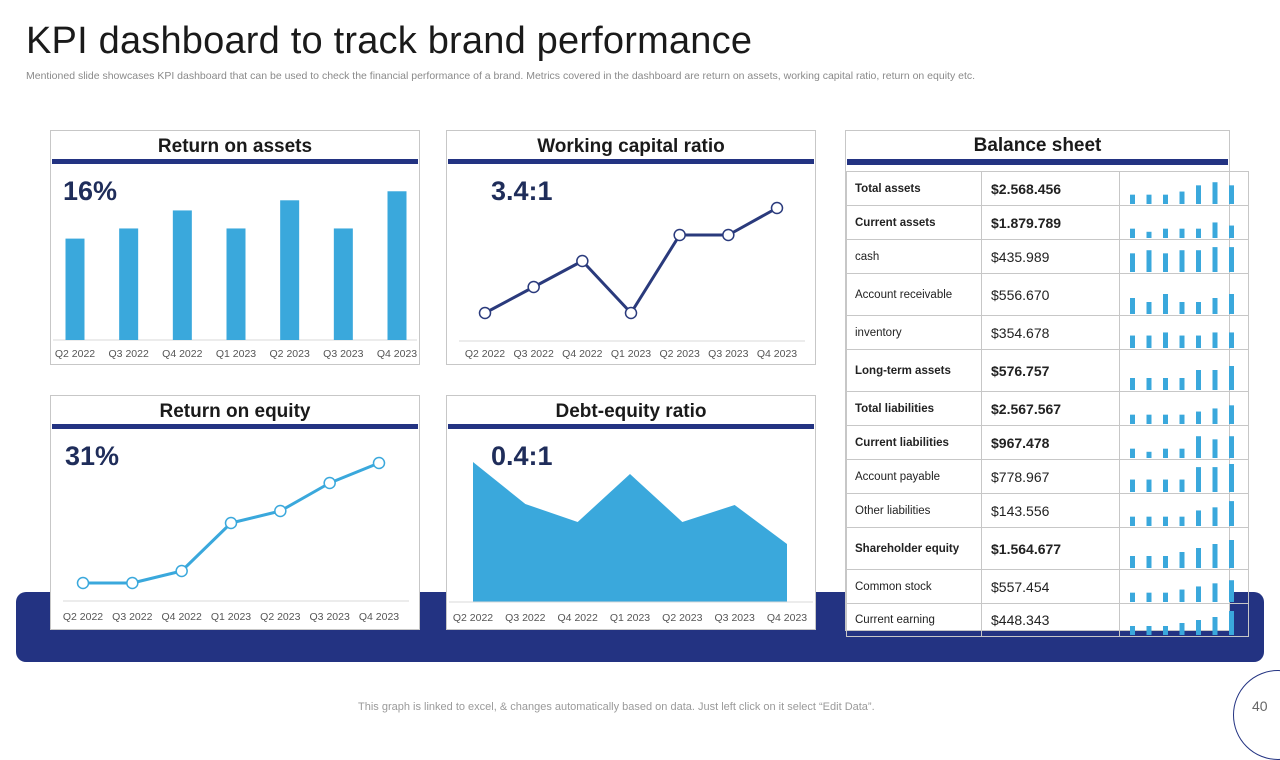  Describe the element at coordinates (235, 146) in the screenshot. I see `panel-title: Return on assets` at that location.